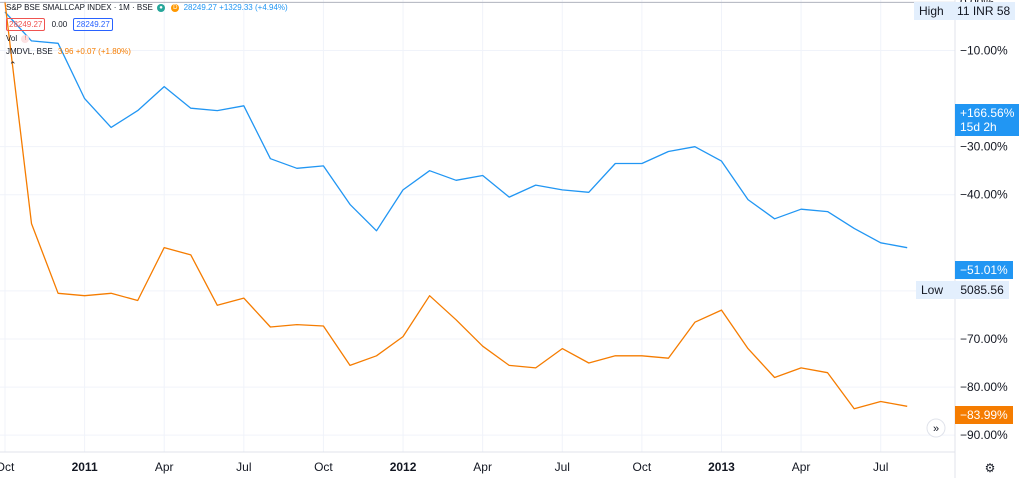  I want to click on market-open-icon: ●, so click(161, 7).